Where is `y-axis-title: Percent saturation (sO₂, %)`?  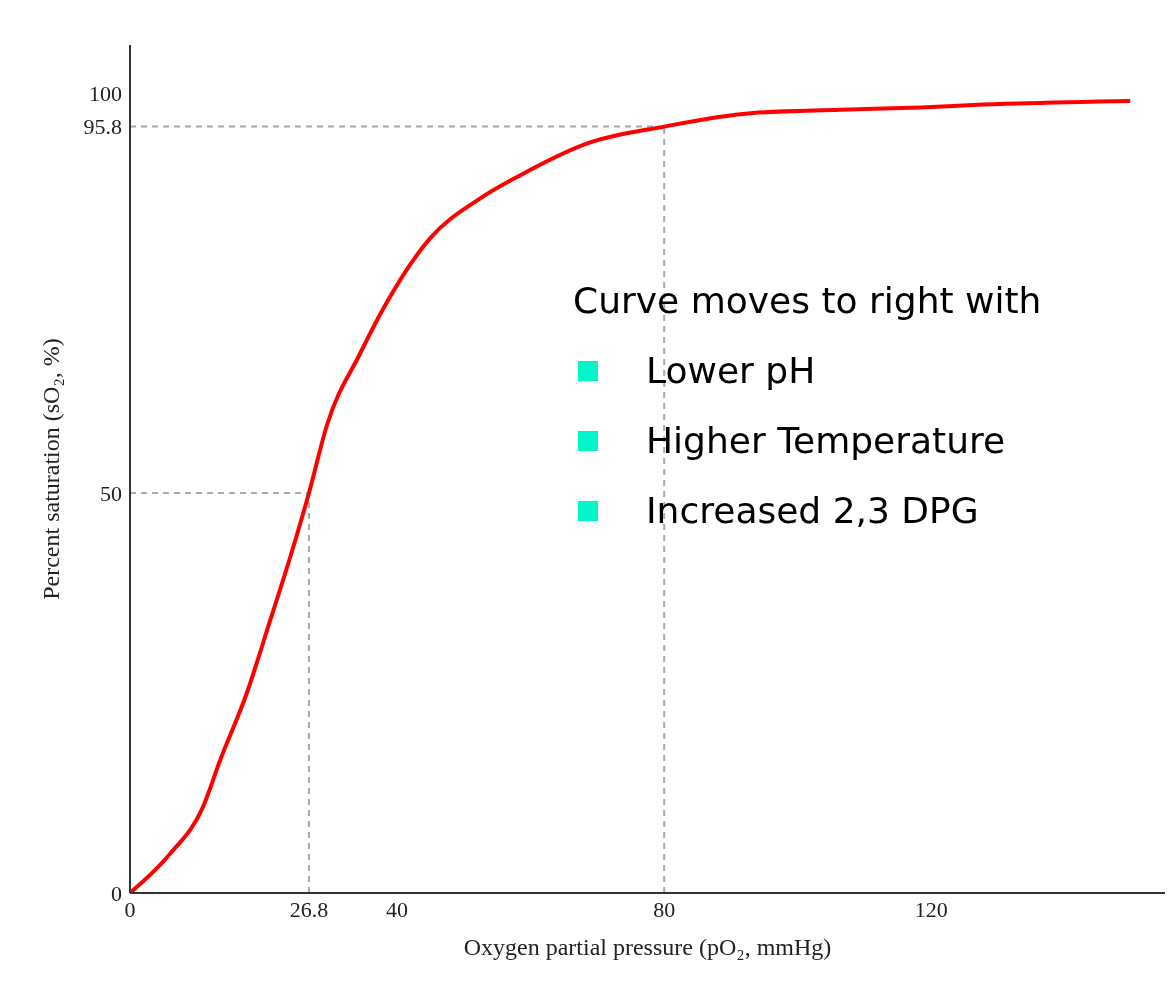 y-axis-title: Percent saturation (sO₂, %) is located at coordinates (50, 469).